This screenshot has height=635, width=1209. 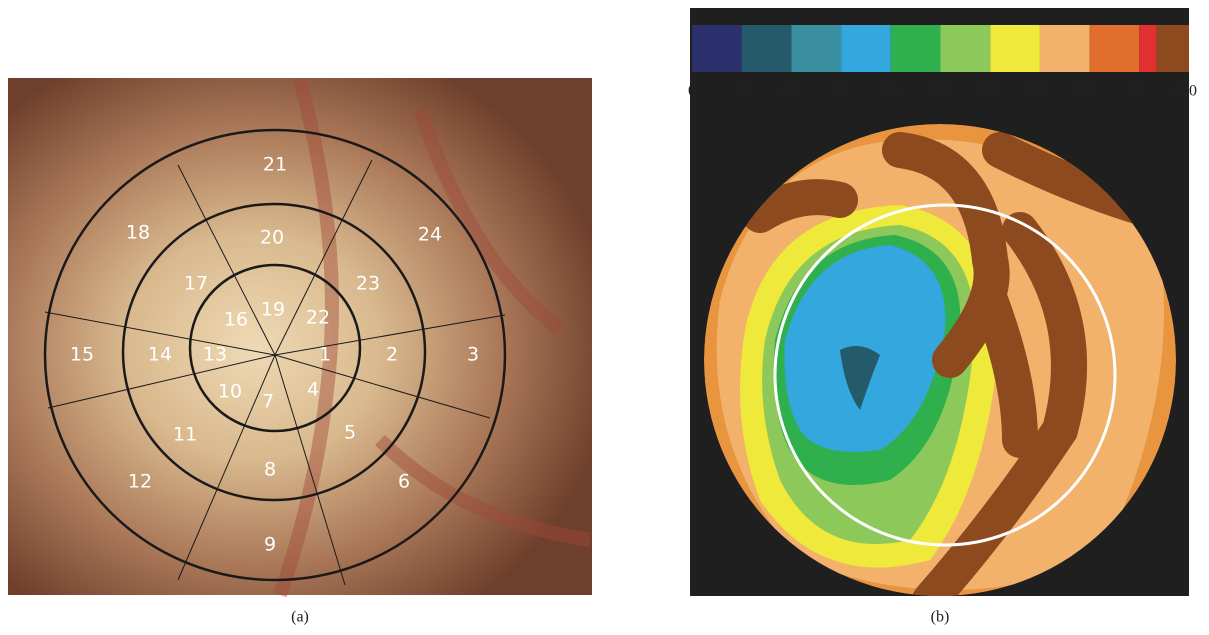 I want to click on segment-label: 9, so click(x=270, y=545).